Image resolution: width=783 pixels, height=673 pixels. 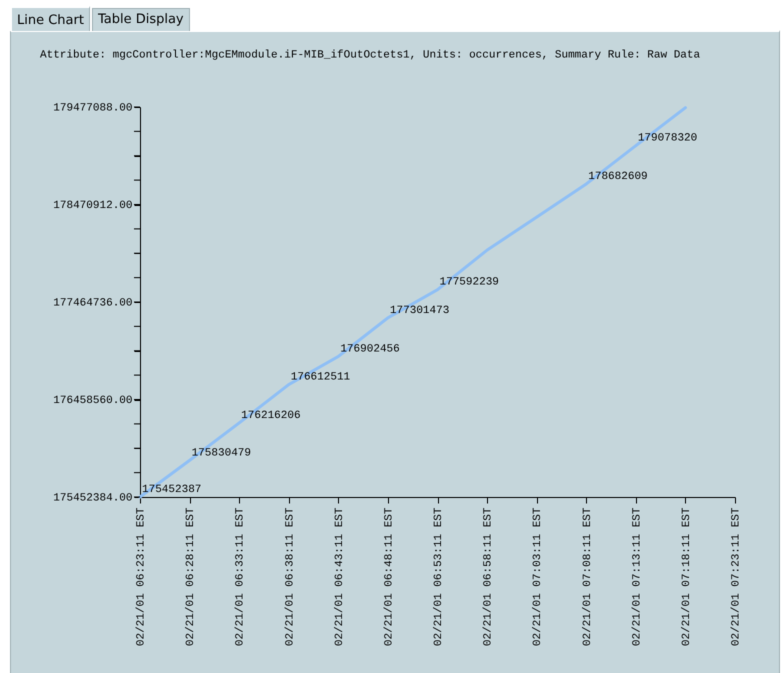 I want to click on data-label: 176902456, so click(x=370, y=349).